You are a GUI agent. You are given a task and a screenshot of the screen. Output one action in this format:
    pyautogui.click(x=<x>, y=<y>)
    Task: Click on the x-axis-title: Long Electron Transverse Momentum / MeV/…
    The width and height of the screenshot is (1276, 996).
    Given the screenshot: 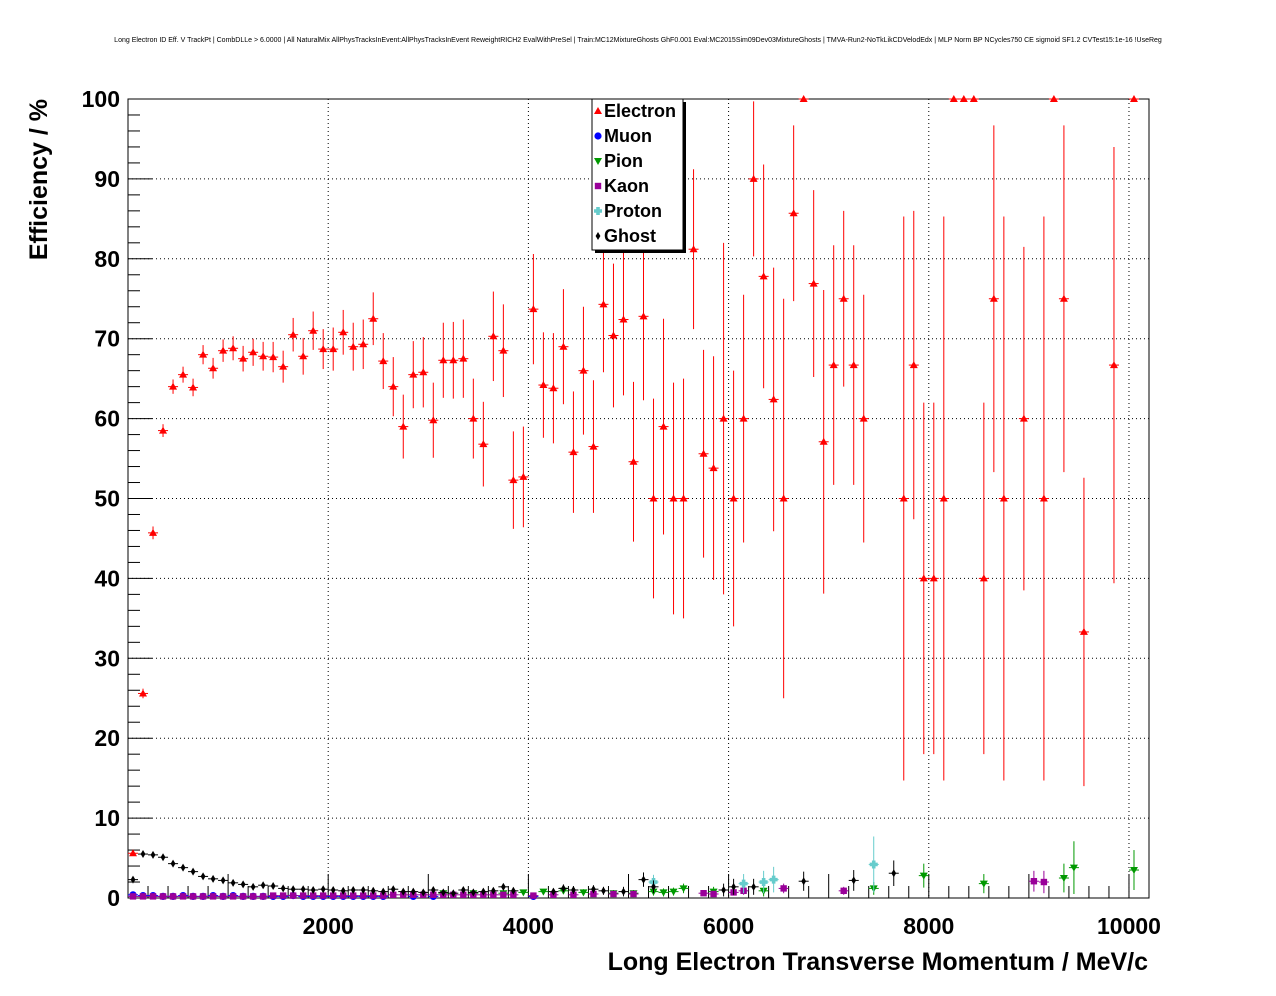 What is the action you would take?
    pyautogui.click(x=878, y=962)
    